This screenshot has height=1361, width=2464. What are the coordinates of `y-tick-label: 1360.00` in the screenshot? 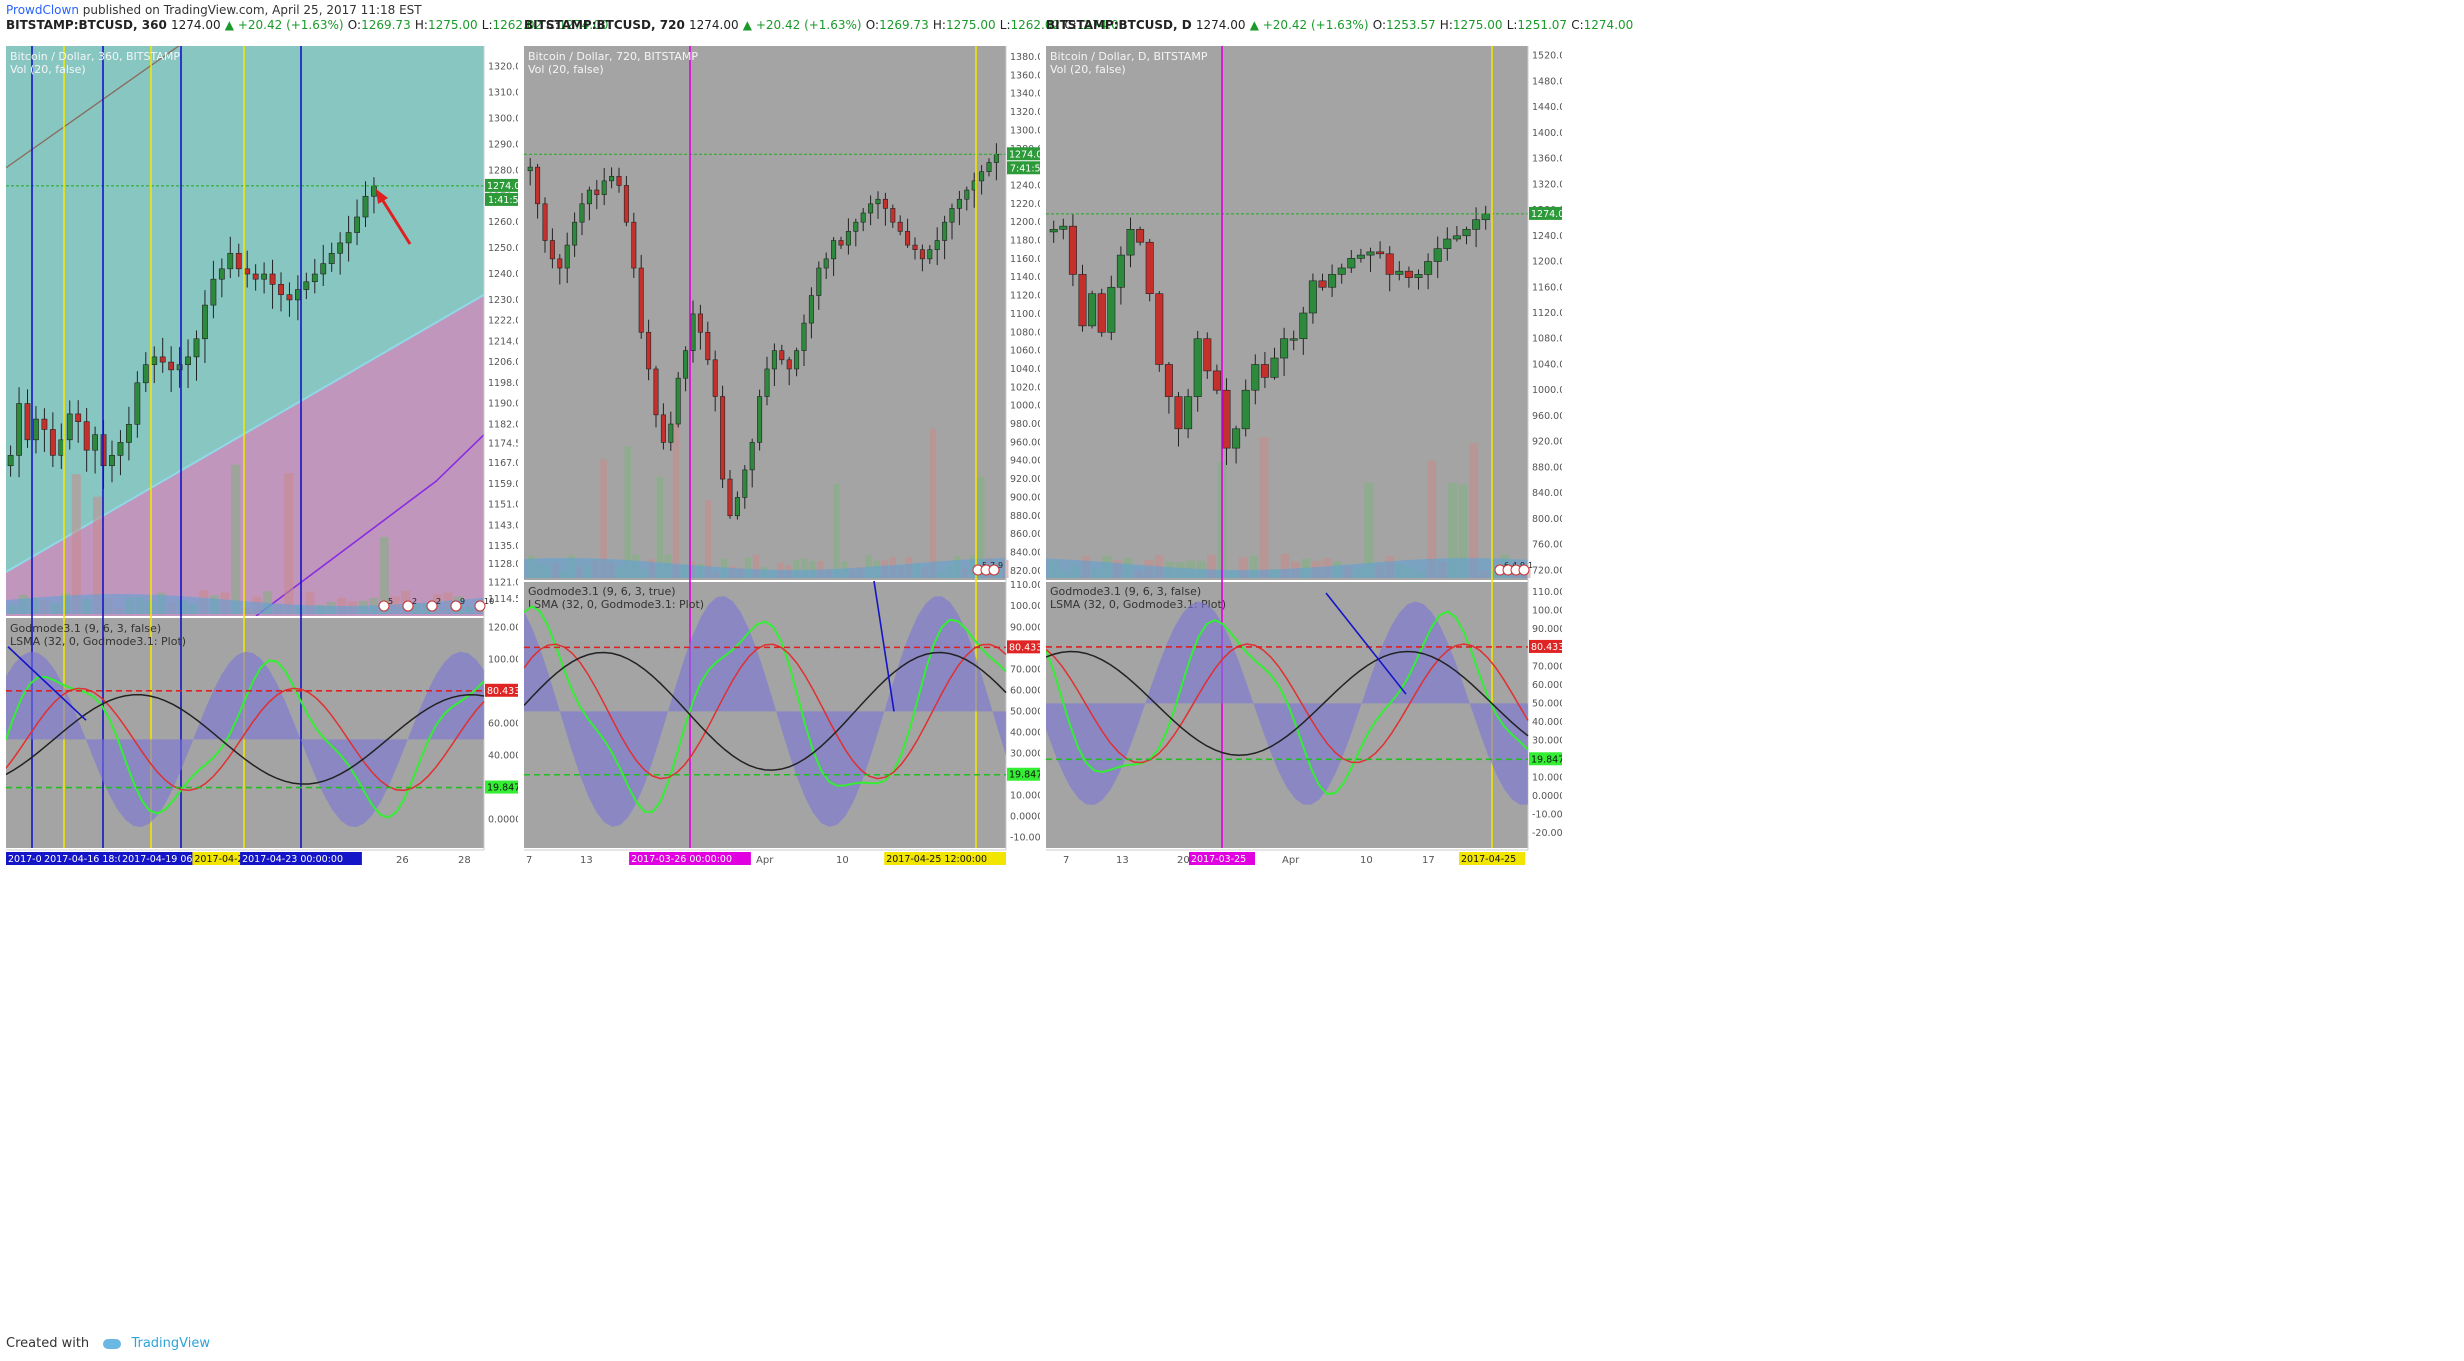 It's located at (1547, 159).